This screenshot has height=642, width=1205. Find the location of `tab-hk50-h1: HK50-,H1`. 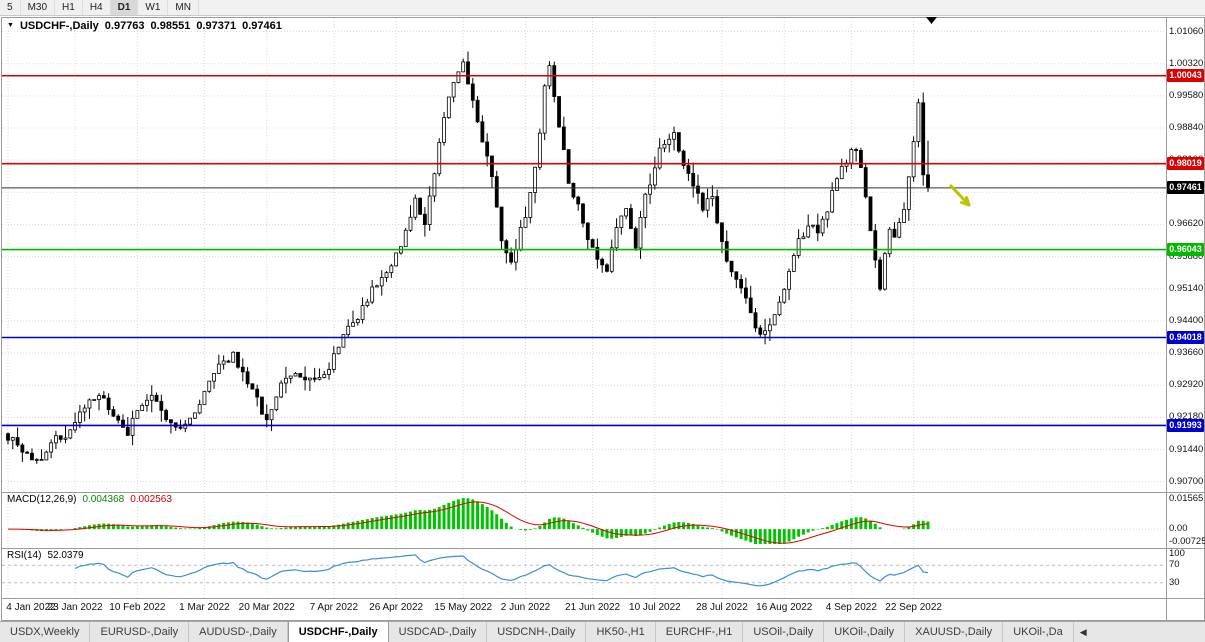

tab-hk50-h1: HK50-,H1 is located at coordinates (621, 632).